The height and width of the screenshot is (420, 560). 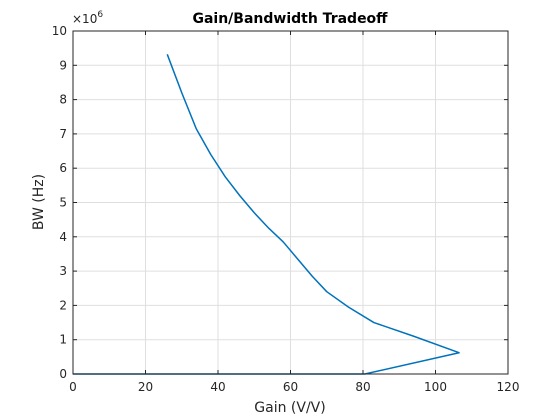 What do you see at coordinates (73, 387) in the screenshot?
I see `x-tick-label: 0` at bounding box center [73, 387].